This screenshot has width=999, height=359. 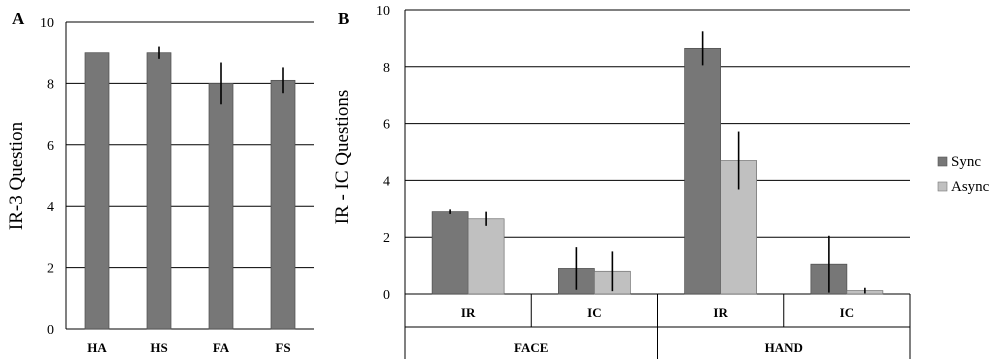 What do you see at coordinates (50, 207) in the screenshot?
I see `panel-a-y-tick-label: 4` at bounding box center [50, 207].